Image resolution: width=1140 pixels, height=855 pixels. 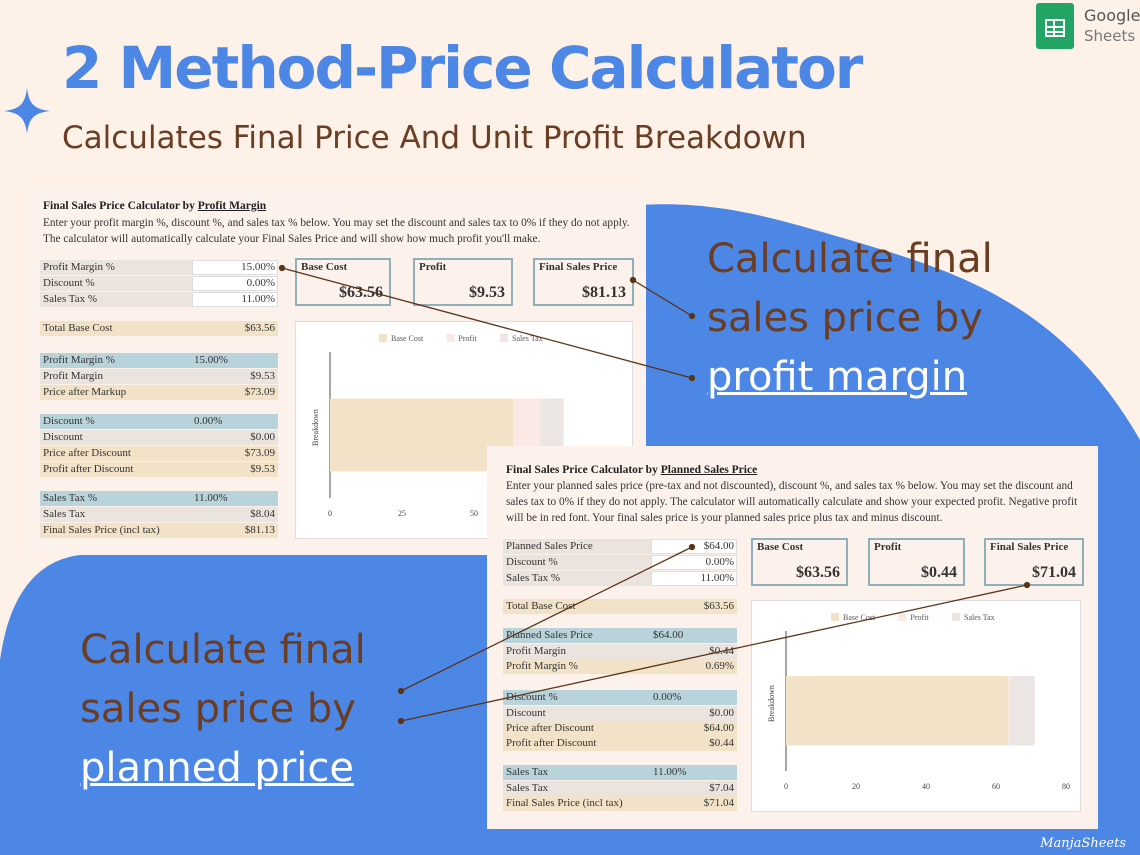 I want to click on final-sales-price-box: Final Sales Price $81.13, so click(x=583, y=282).